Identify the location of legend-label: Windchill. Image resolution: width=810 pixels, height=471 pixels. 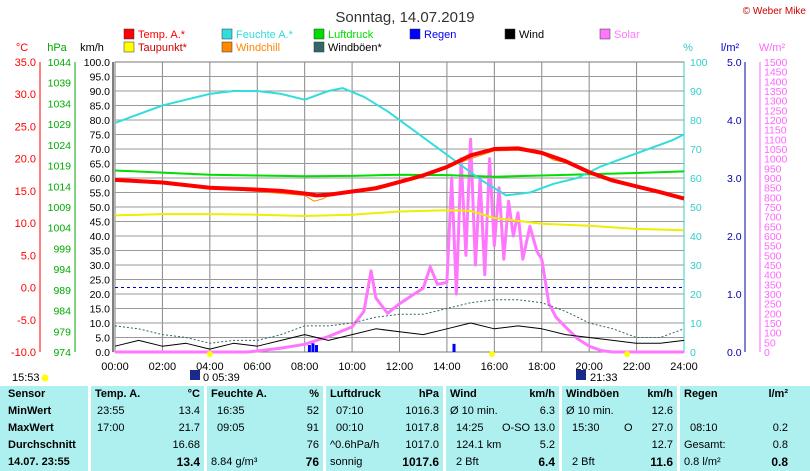
(258, 48).